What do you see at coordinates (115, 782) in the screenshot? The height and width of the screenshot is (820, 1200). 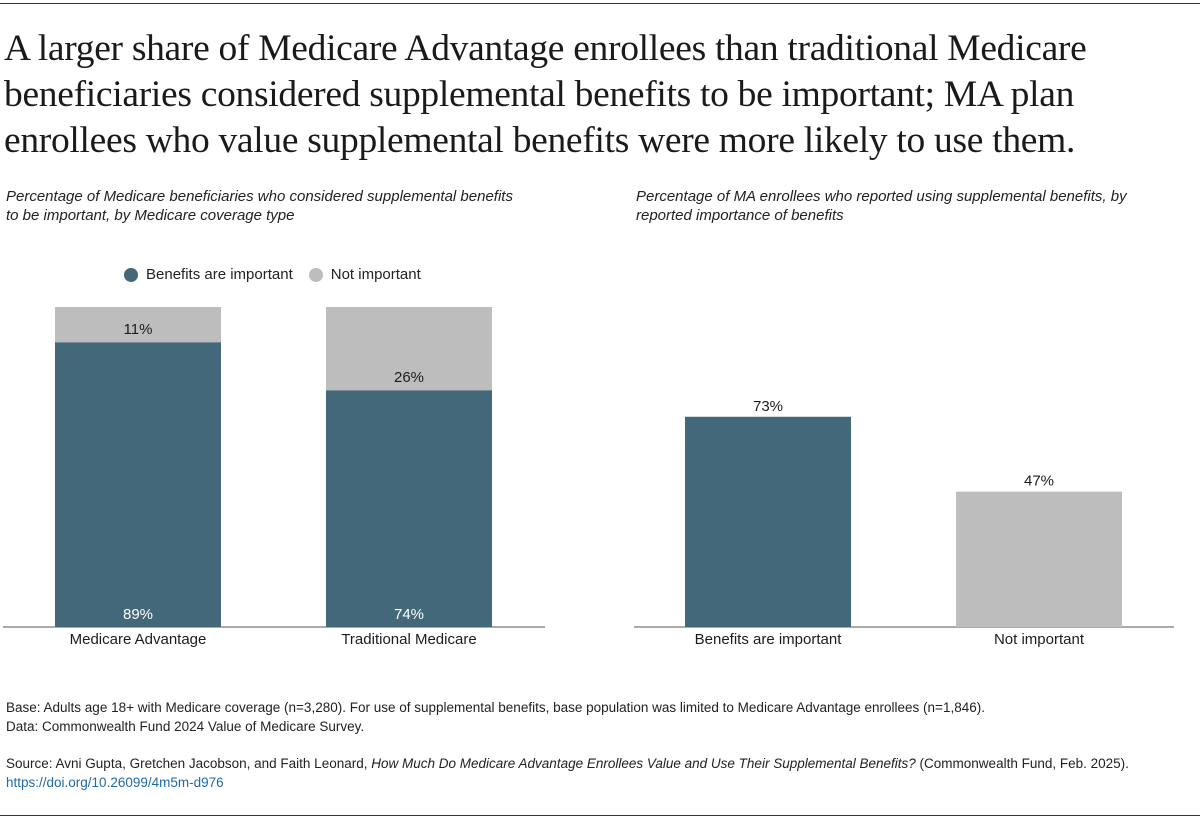 I see `doi-link: https://doi.org/10.26099/4m5m-d976` at bounding box center [115, 782].